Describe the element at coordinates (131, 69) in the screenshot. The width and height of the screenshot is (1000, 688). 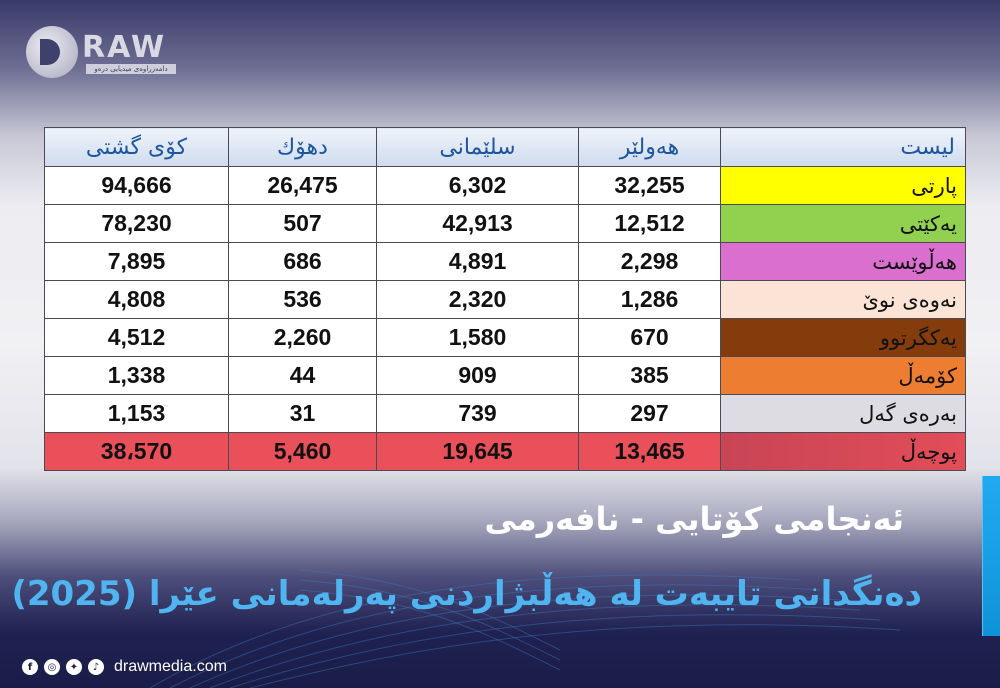
I see `logo-tagline: دامەزراوەی میدیایی درەو` at that location.